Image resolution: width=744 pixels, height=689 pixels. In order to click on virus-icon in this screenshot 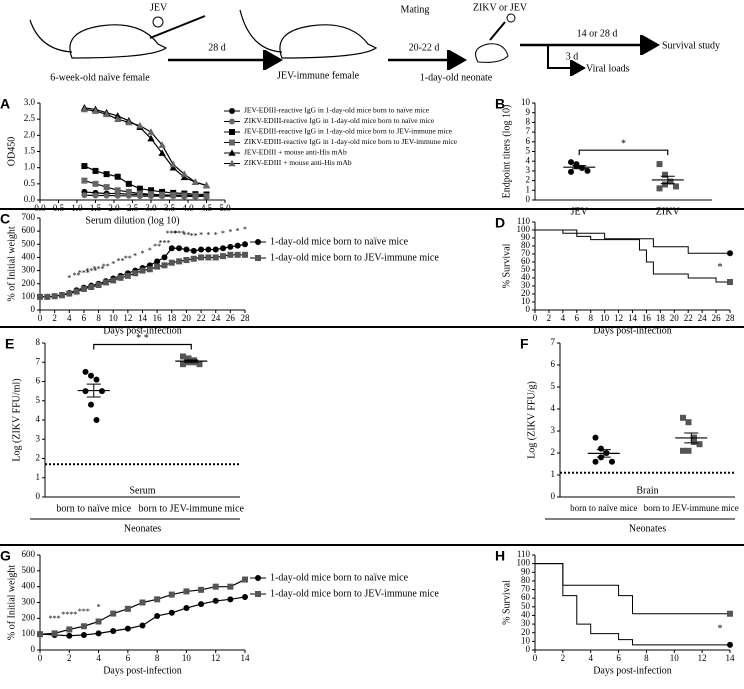, I will do `click(158, 22)`.